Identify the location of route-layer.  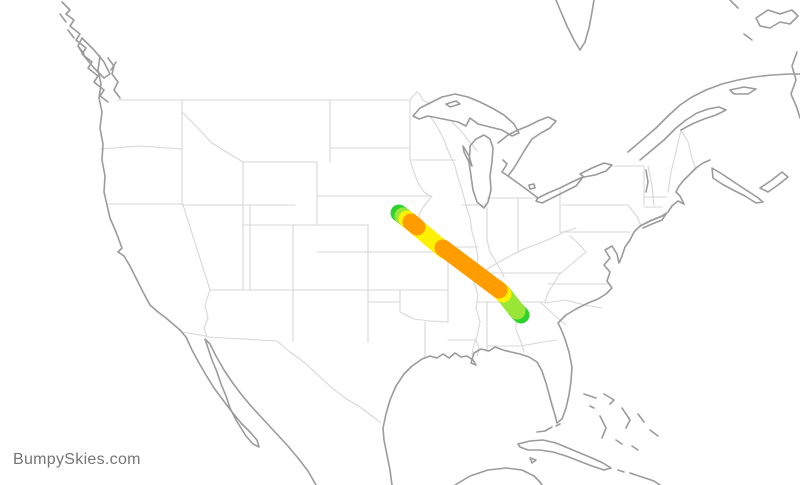
(460, 264).